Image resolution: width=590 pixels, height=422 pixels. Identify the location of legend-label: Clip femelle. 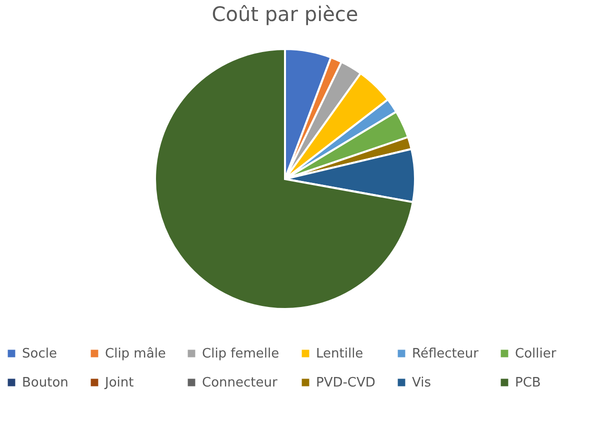
(241, 354).